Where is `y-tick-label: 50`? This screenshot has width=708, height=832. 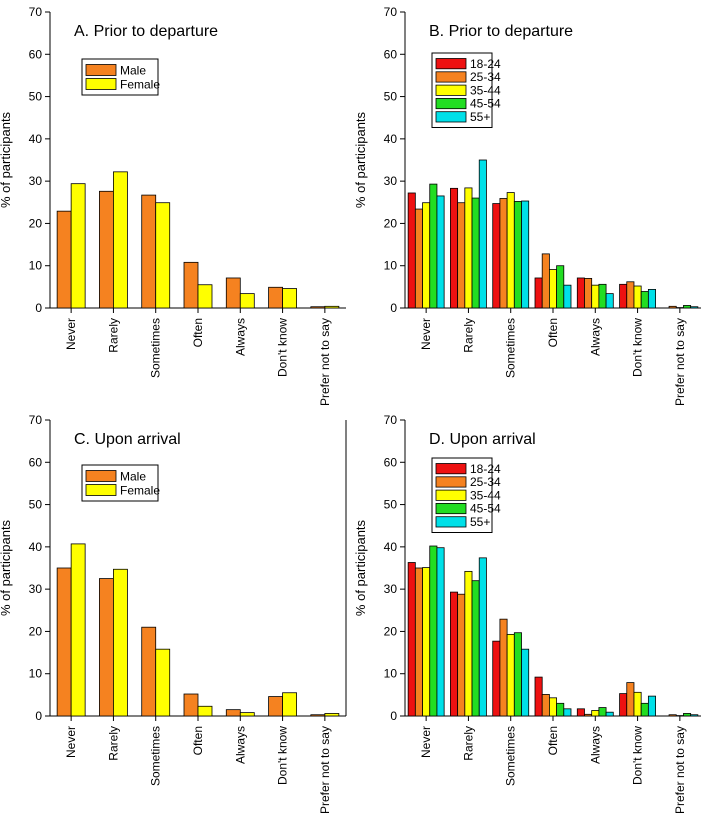
y-tick-label: 50 is located at coordinates (391, 505).